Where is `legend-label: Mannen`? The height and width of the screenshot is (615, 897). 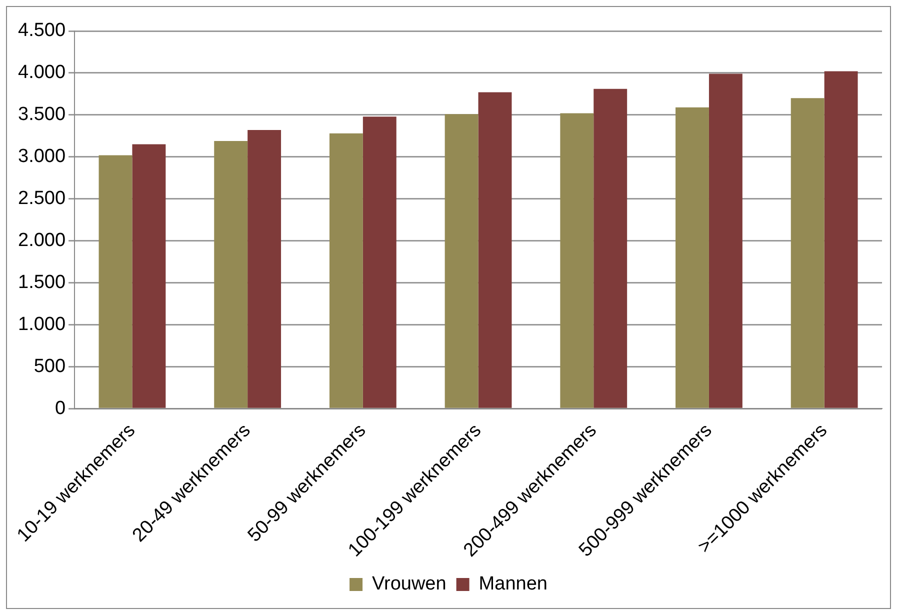 legend-label: Mannen is located at coordinates (513, 584).